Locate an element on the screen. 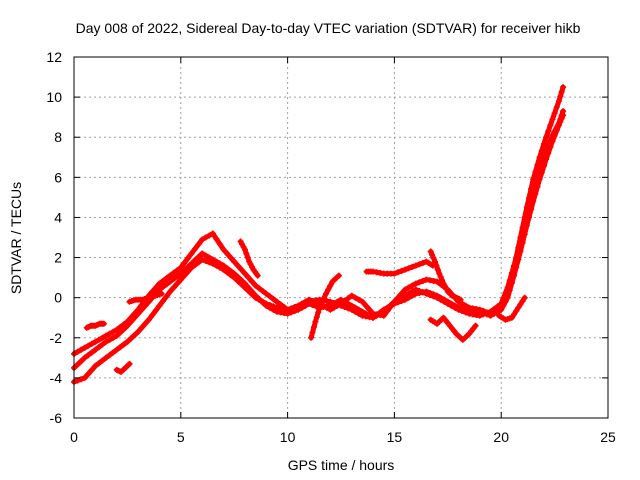 This screenshot has height=480, width=640. x-tick-labels: 0 5 10 15 20 25 is located at coordinates (343, 437).